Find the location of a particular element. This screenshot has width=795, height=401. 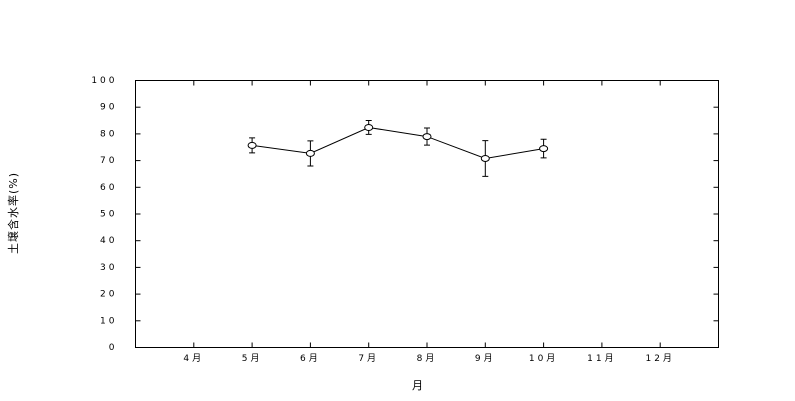

y-tick-label: 40 is located at coordinates (108, 241).